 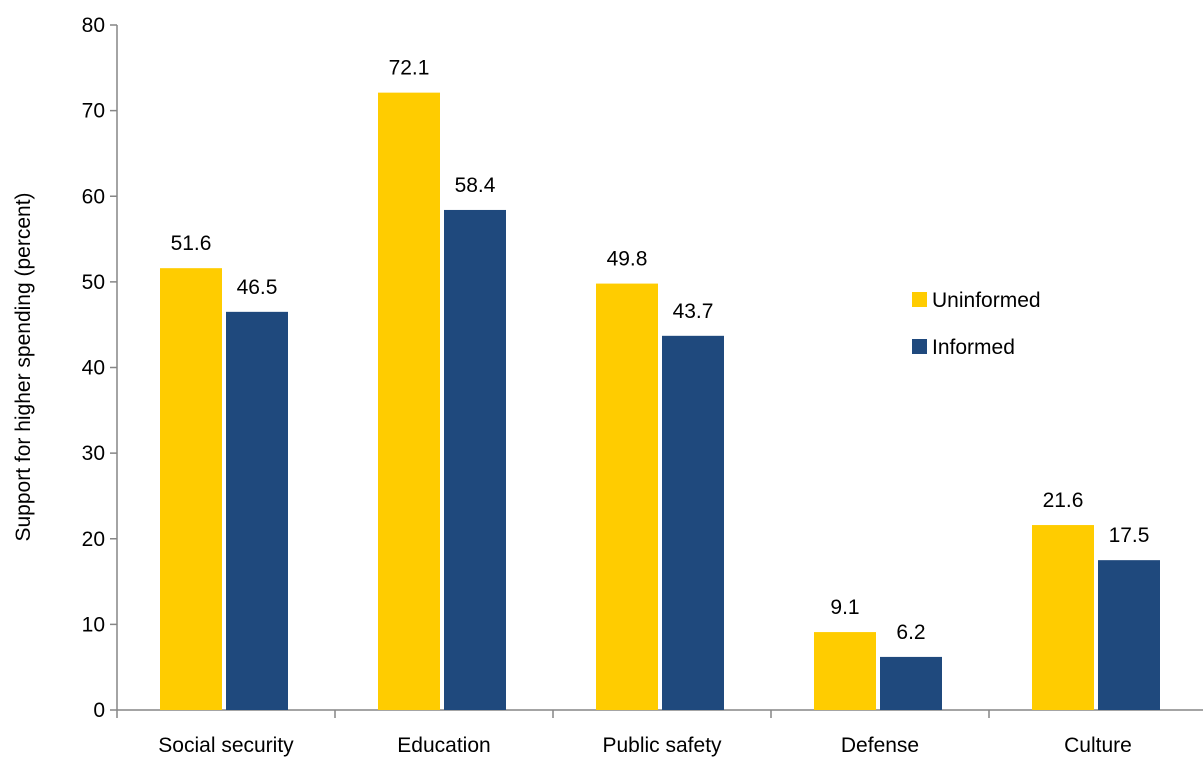 I want to click on data-label: 9.1, so click(x=844, y=607).